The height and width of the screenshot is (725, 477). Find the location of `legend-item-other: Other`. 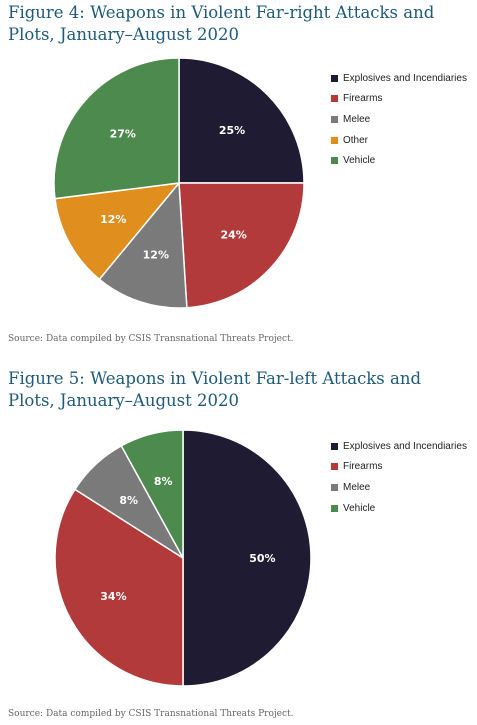

legend-item-other: Other is located at coordinates (399, 140).